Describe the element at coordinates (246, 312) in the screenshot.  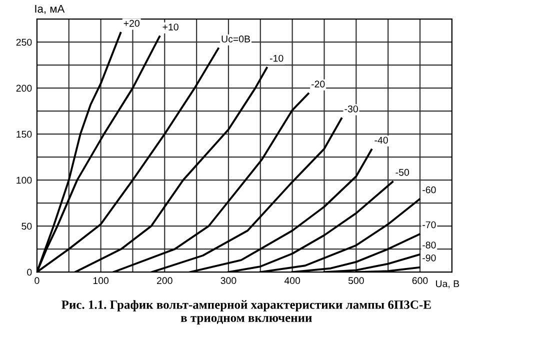
I see `text: Рис. 1.1. График вольт-амперной характеристики лампы 6П3С-Е в триодном включении` at that location.